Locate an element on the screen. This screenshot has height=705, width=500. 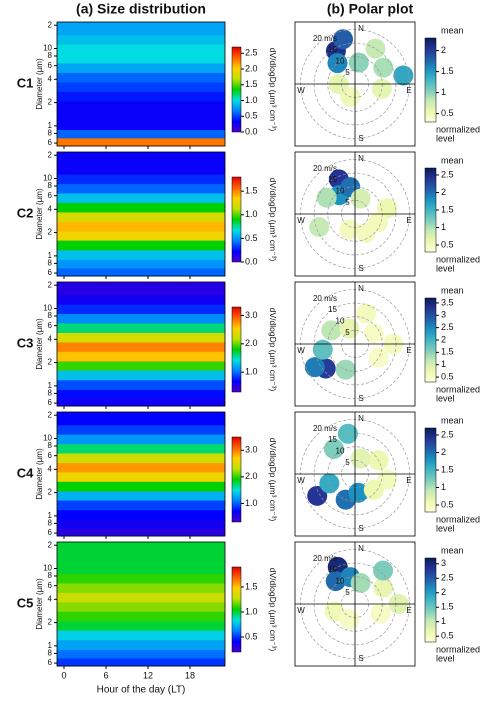
polar-colorbar-tick-label: 3.5 is located at coordinates (447, 302).